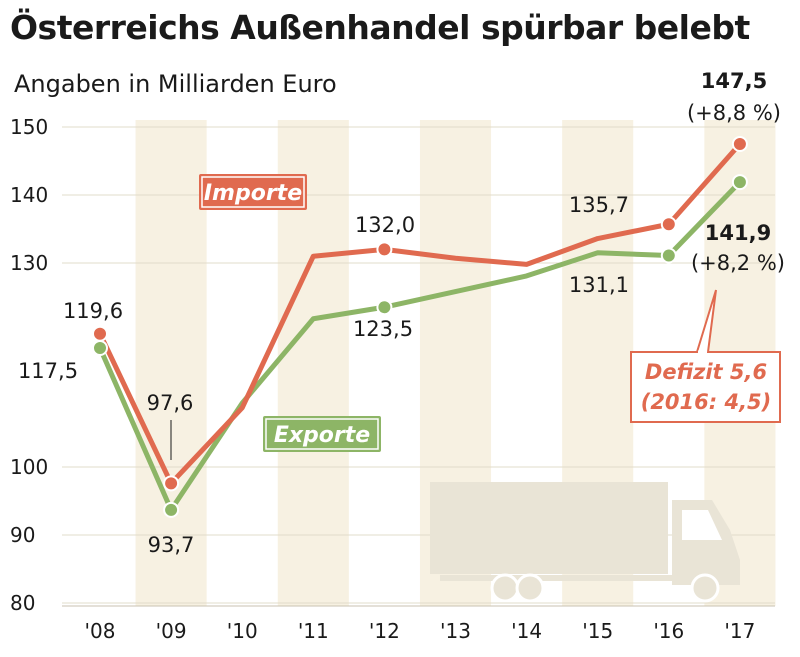  Describe the element at coordinates (597, 631) in the screenshot. I see `x-tick-label: '15` at that location.